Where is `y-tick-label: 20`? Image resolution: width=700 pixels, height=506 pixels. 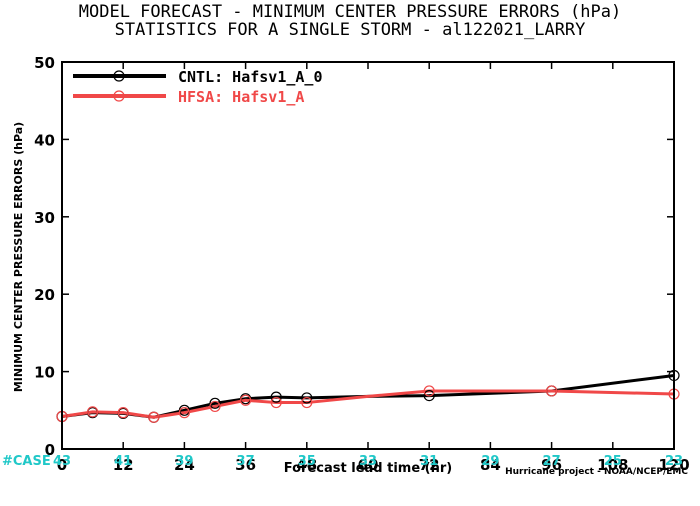
y-tick-label: 20 is located at coordinates (44, 295).